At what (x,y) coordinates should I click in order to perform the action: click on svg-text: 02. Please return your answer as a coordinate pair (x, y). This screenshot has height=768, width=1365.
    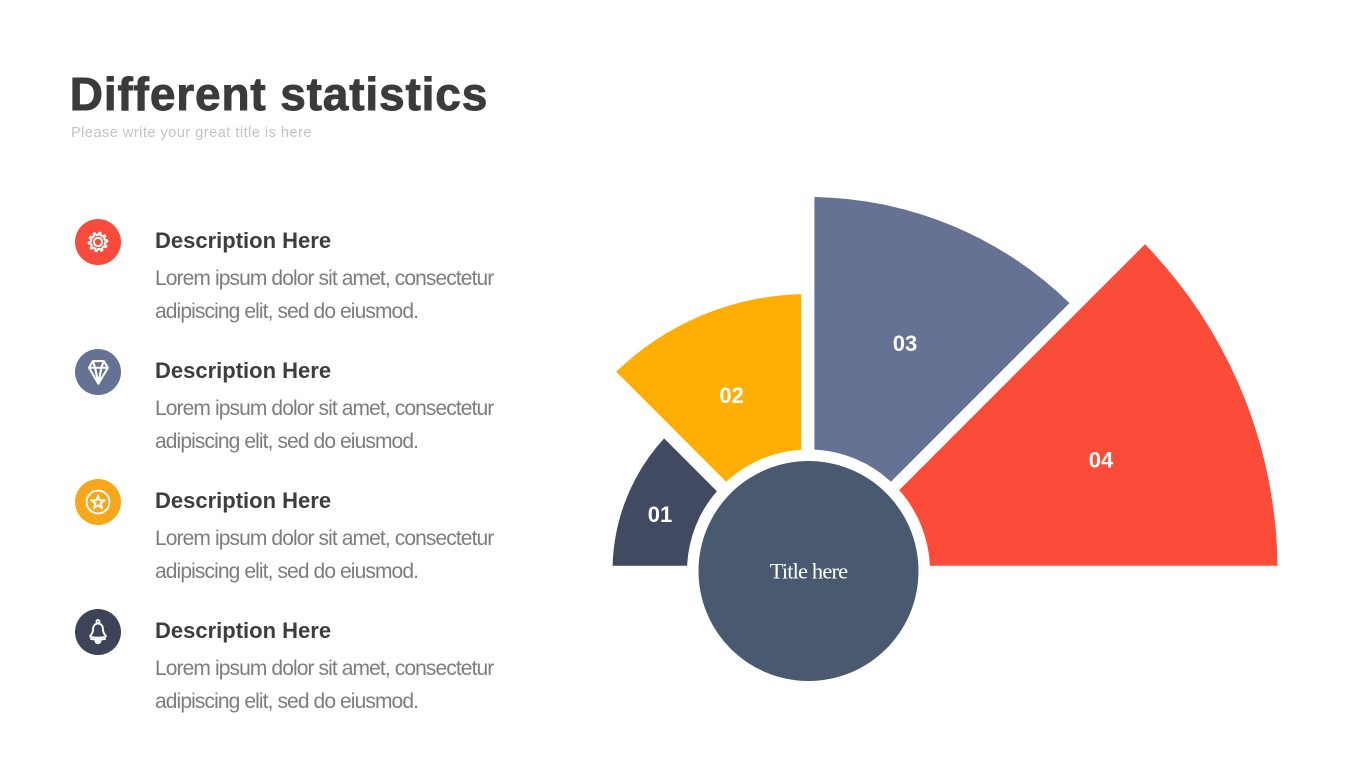
    Looking at the image, I should click on (731, 395).